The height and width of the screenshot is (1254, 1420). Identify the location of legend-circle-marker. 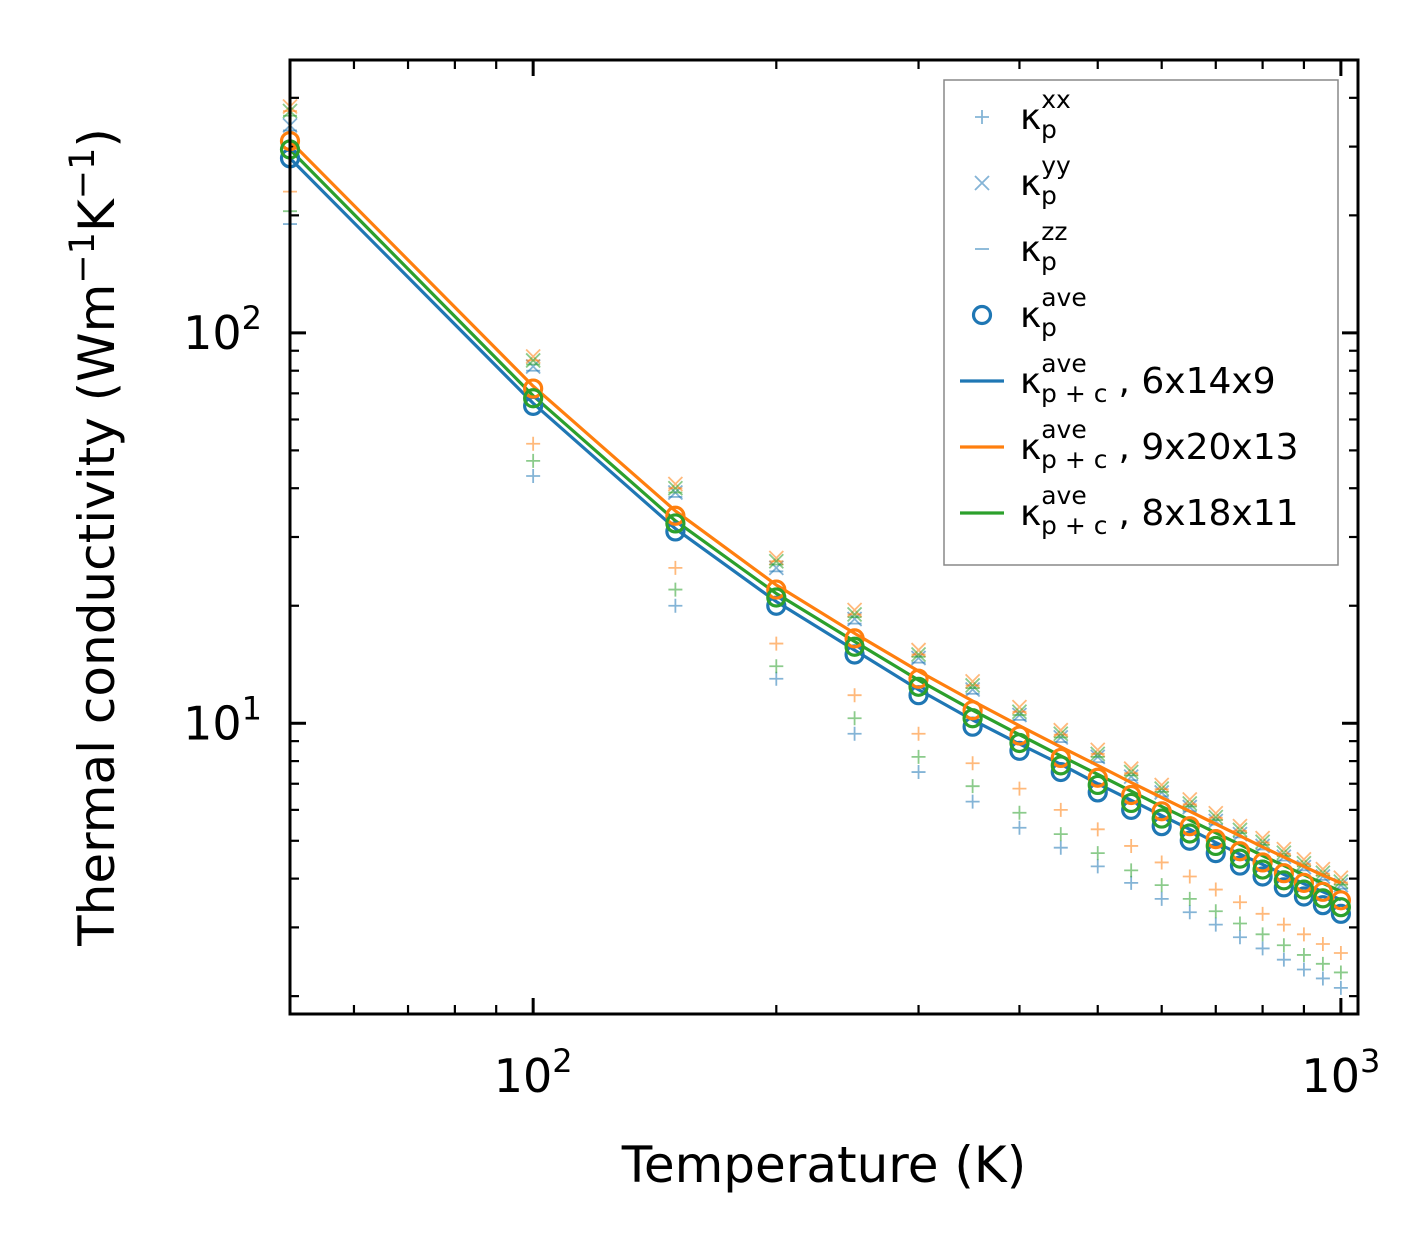
(982, 315).